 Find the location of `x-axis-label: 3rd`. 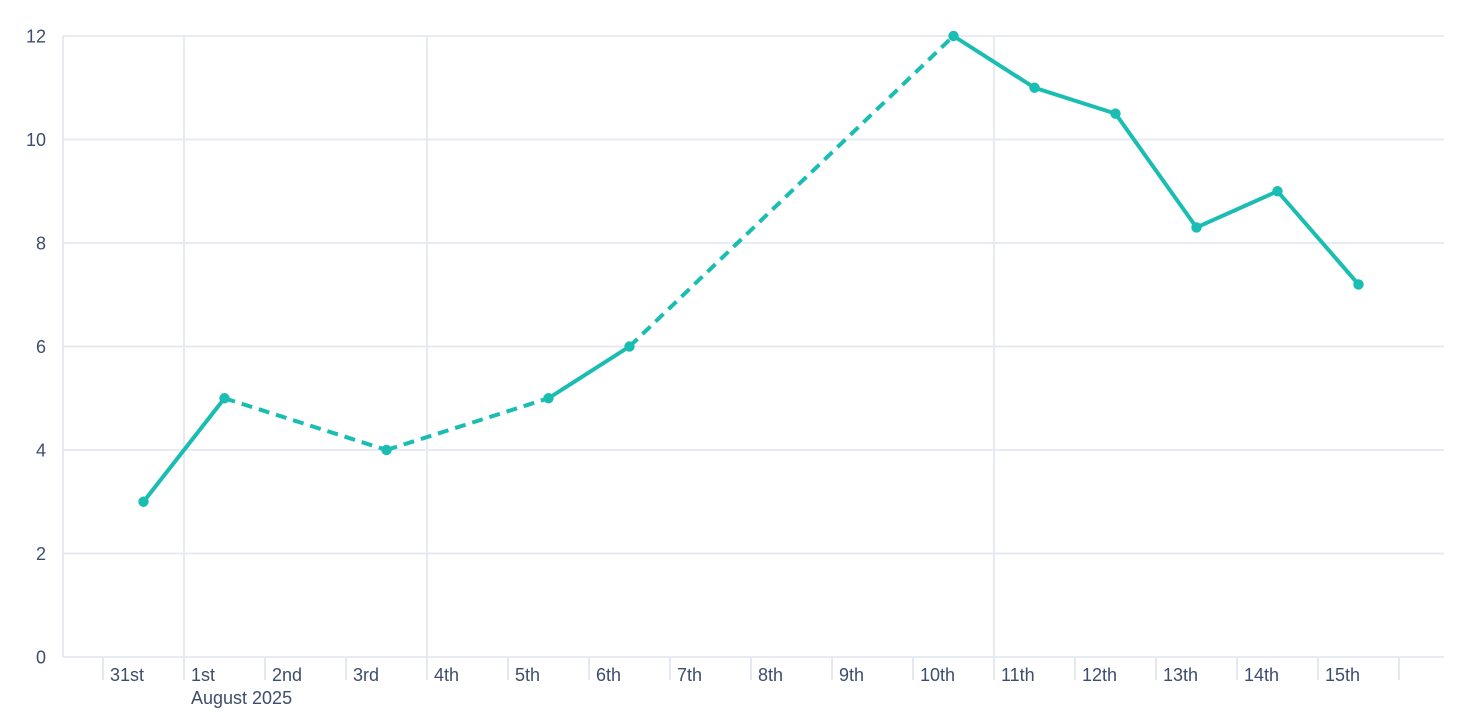

x-axis-label: 3rd is located at coordinates (366, 675).